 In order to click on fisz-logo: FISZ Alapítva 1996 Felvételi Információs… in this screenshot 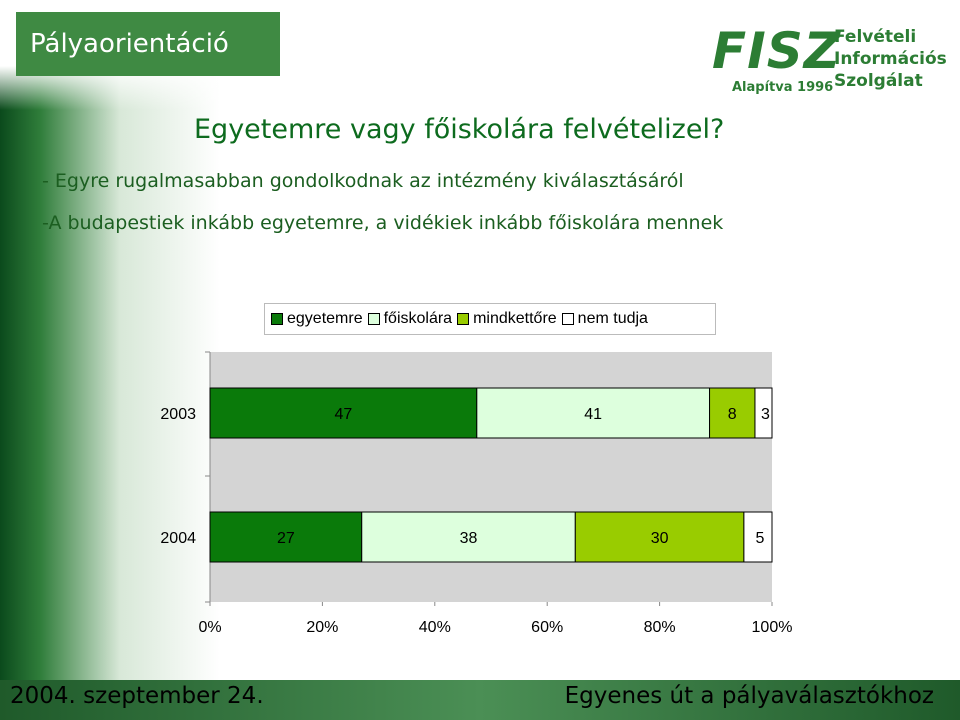, I will do `click(829, 62)`.